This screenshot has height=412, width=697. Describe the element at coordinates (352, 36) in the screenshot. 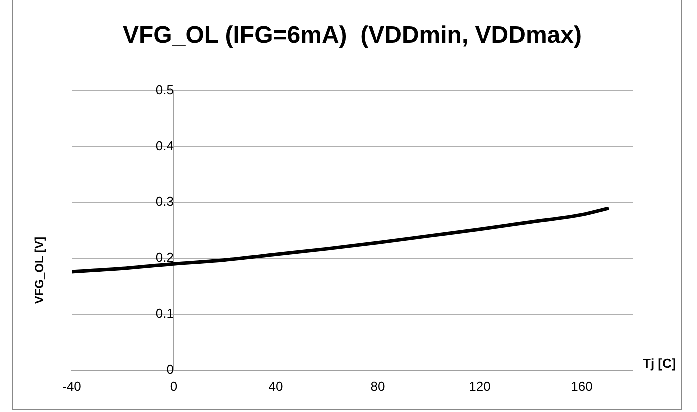

I see `chart-title: VFG_OL (IFG=6mA) (VDDmin, VDDmax)` at that location.